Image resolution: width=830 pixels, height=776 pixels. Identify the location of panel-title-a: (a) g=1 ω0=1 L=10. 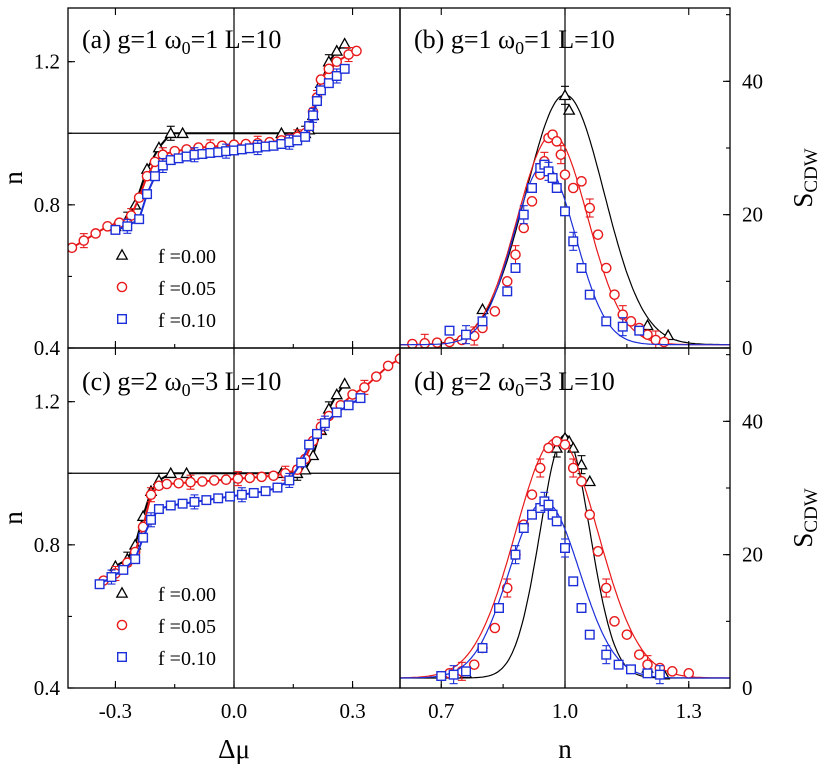
(181, 41).